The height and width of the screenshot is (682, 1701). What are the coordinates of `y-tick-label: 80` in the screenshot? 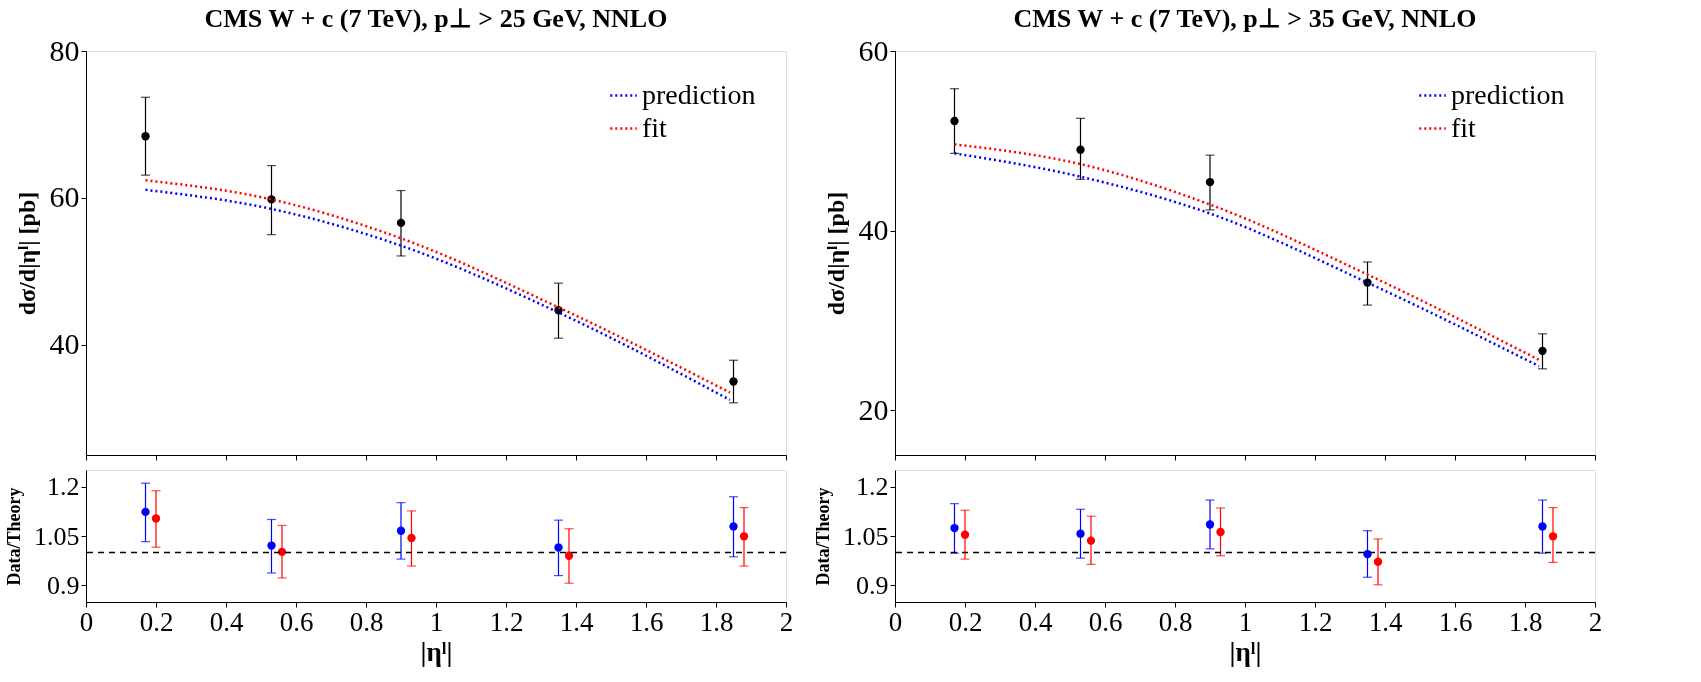 It's located at (64, 50).